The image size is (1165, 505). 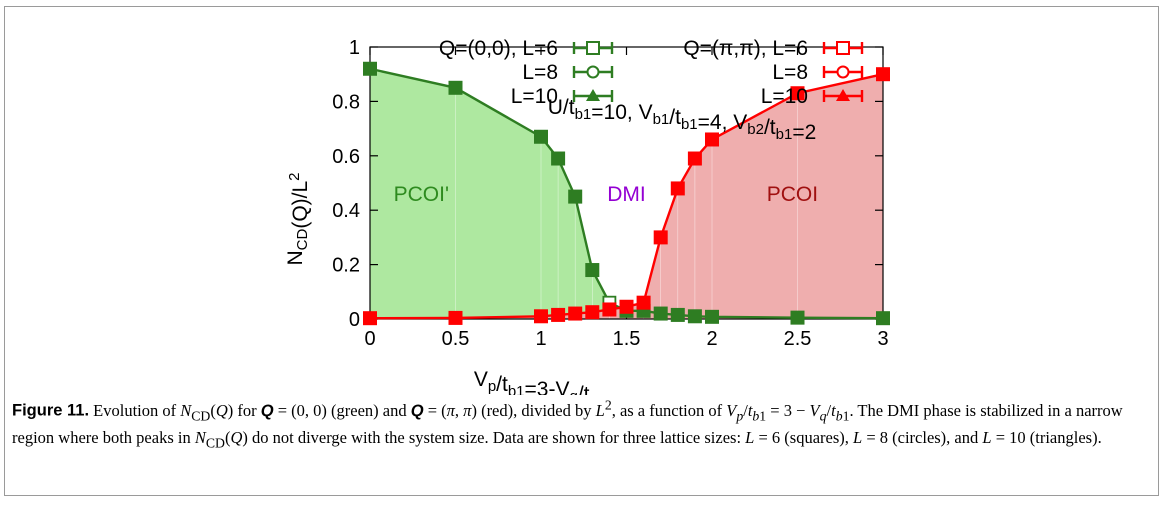 What do you see at coordinates (346, 102) in the screenshot?
I see `y-tick-label: 0.8` at bounding box center [346, 102].